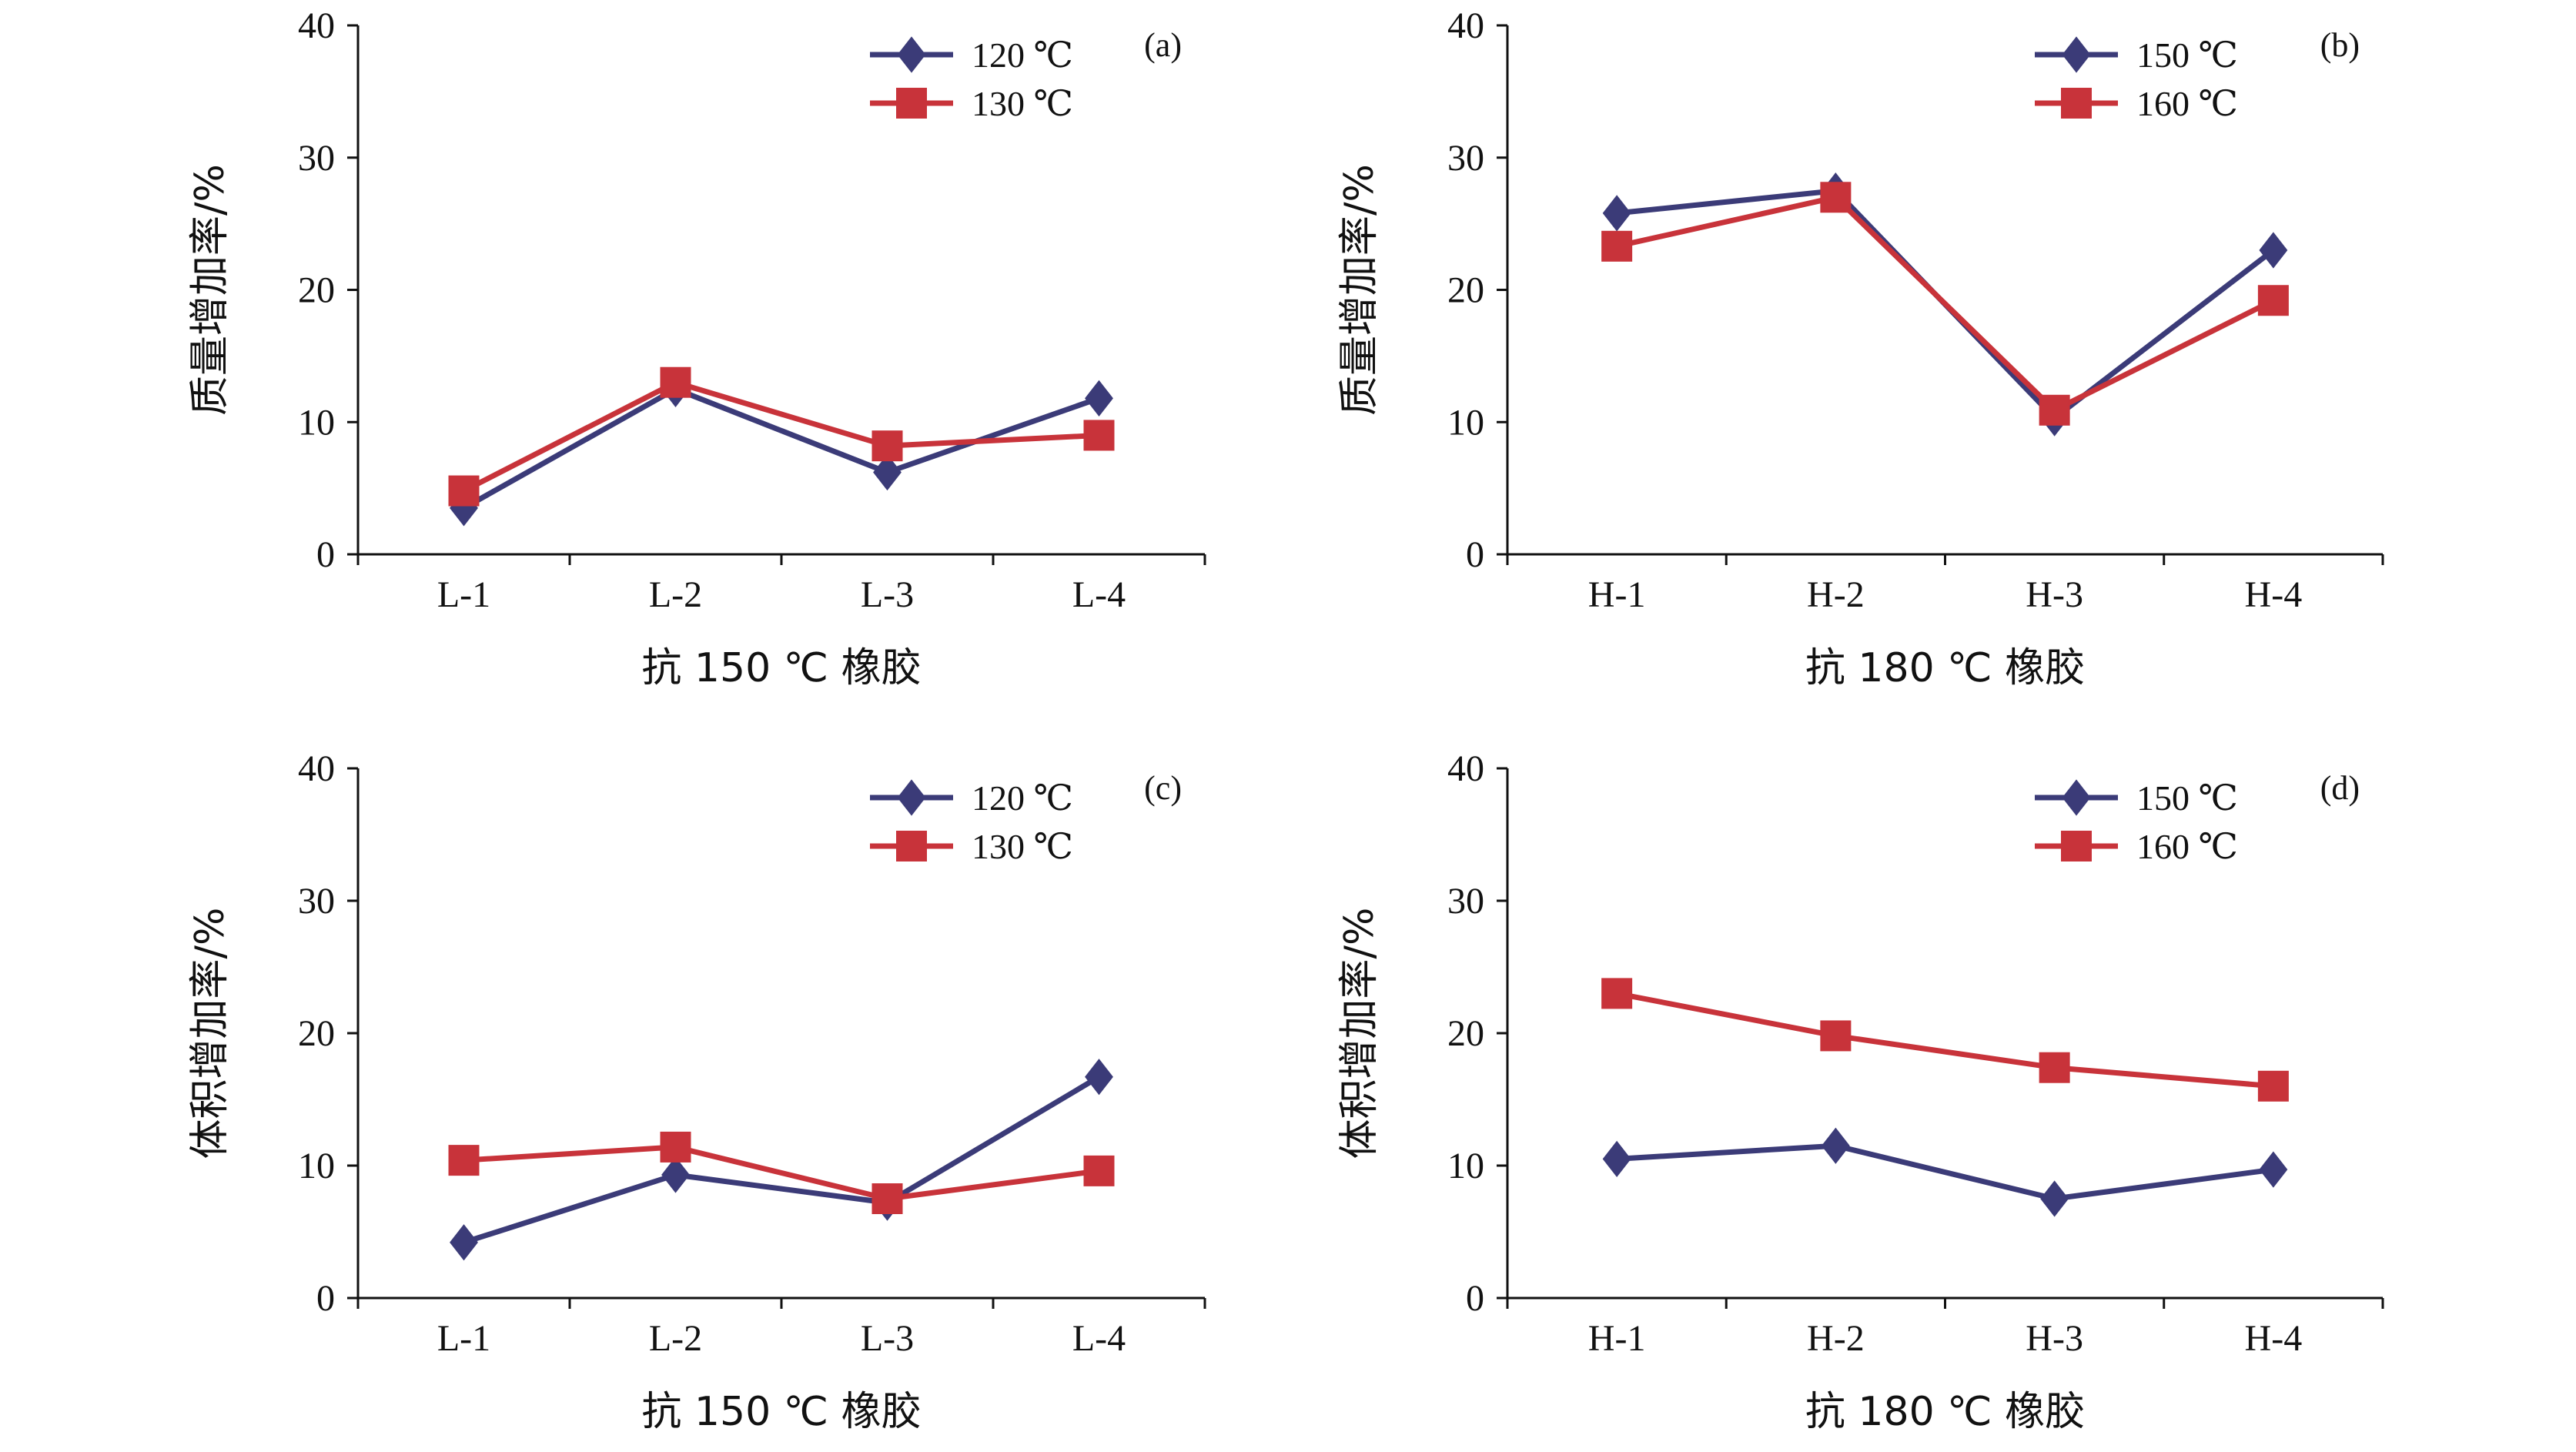 The image size is (2576, 1452). What do you see at coordinates (2340, 788) in the screenshot?
I see `panel-label: (d)` at bounding box center [2340, 788].